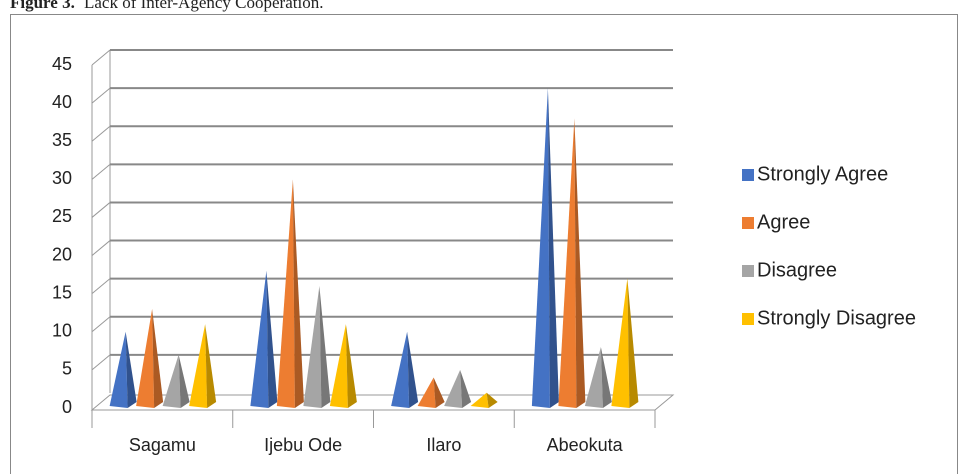  I want to click on y-tick-label: 35, so click(62, 140).